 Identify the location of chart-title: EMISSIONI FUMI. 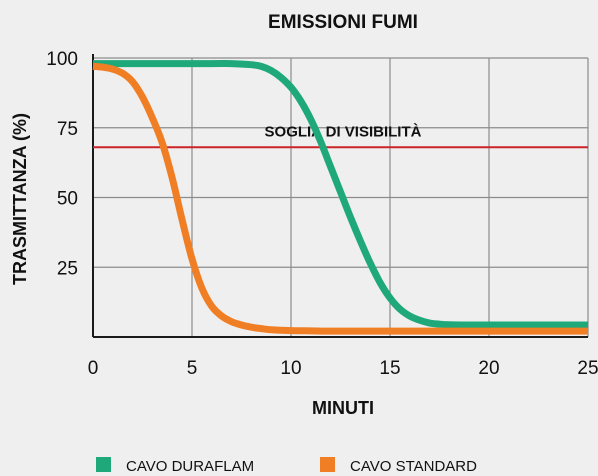
(343, 22).